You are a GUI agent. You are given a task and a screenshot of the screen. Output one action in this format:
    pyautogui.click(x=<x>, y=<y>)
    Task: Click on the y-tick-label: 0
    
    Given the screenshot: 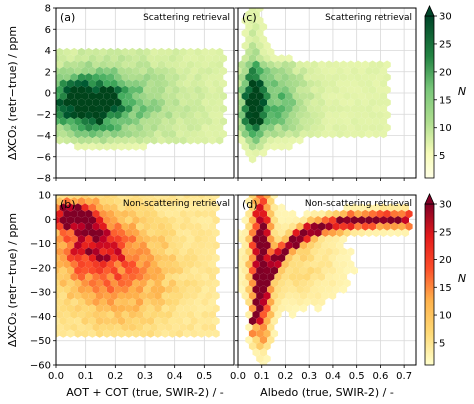 What is the action you would take?
    pyautogui.click(x=48, y=220)
    